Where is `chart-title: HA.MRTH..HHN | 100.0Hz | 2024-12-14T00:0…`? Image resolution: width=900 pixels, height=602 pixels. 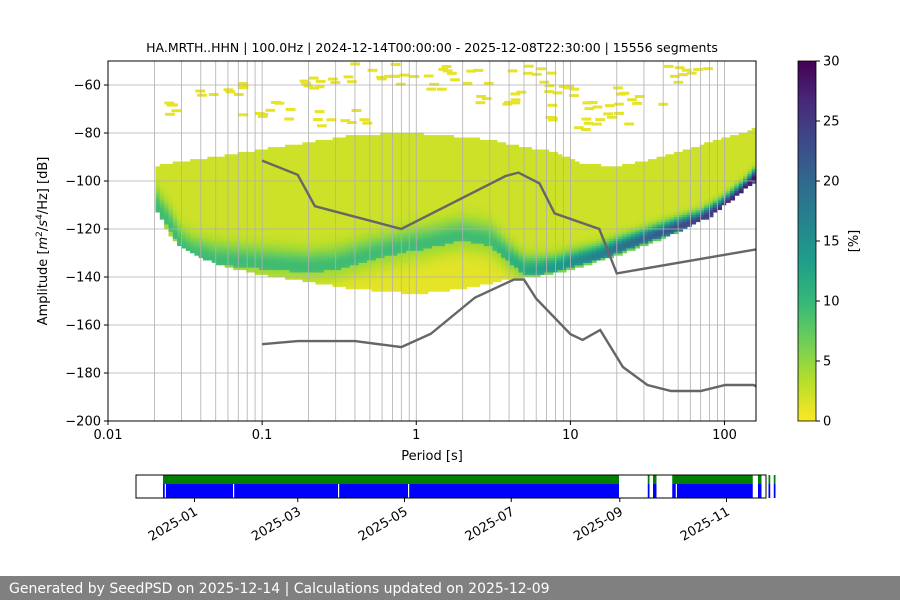 chart-title: HA.MRTH..HHN | 100.0Hz | 2024-12-14T00:0… is located at coordinates (432, 47).